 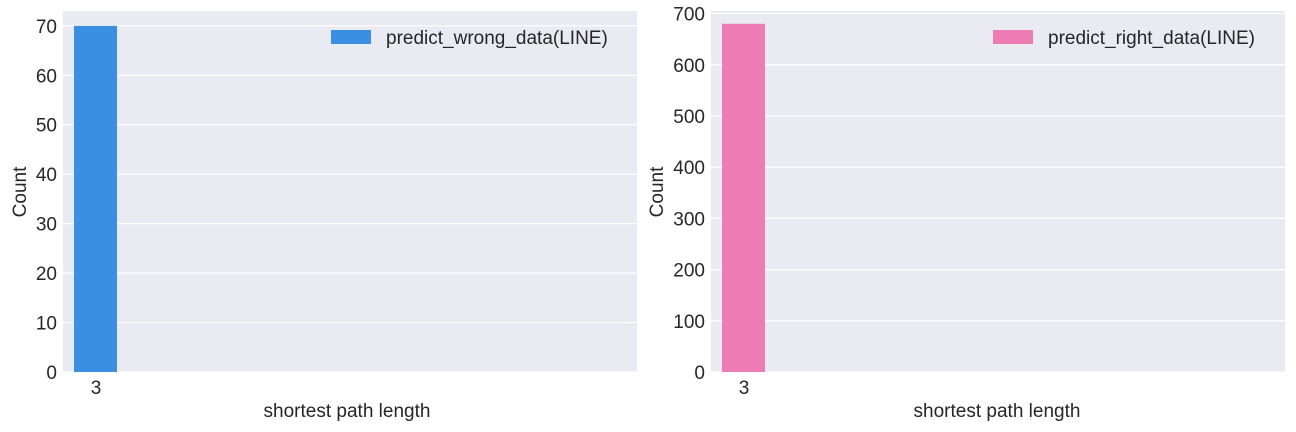 What do you see at coordinates (689, 322) in the screenshot?
I see `y-tick-label: 100` at bounding box center [689, 322].